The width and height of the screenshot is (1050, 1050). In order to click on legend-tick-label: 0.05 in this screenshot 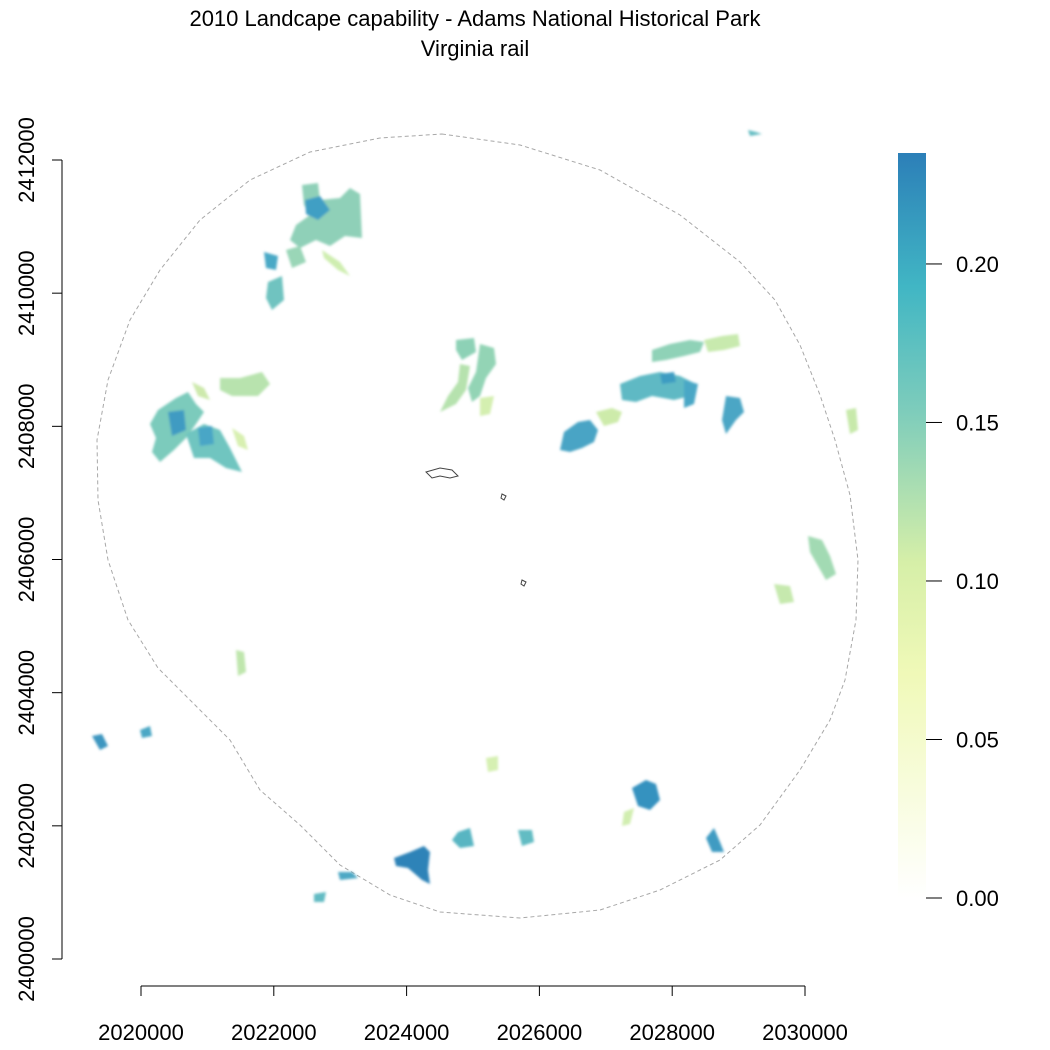, I will do `click(977, 739)`.